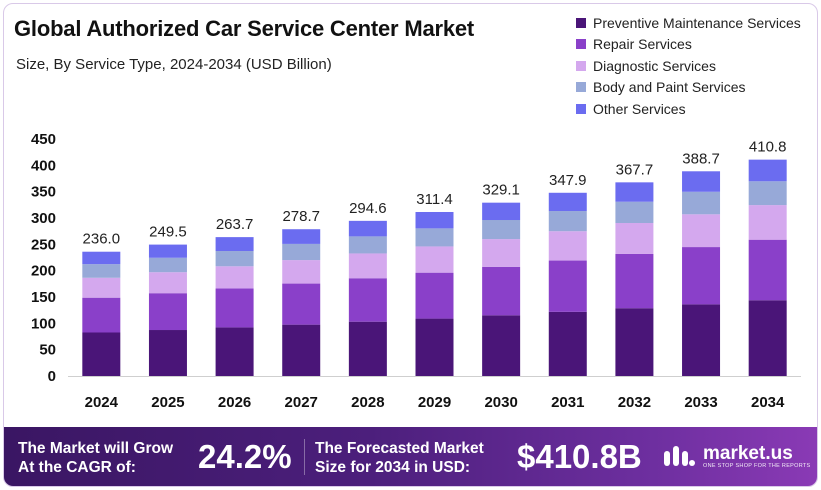 The image size is (821, 490). I want to click on legend-label: Diagnostic Services, so click(654, 65).